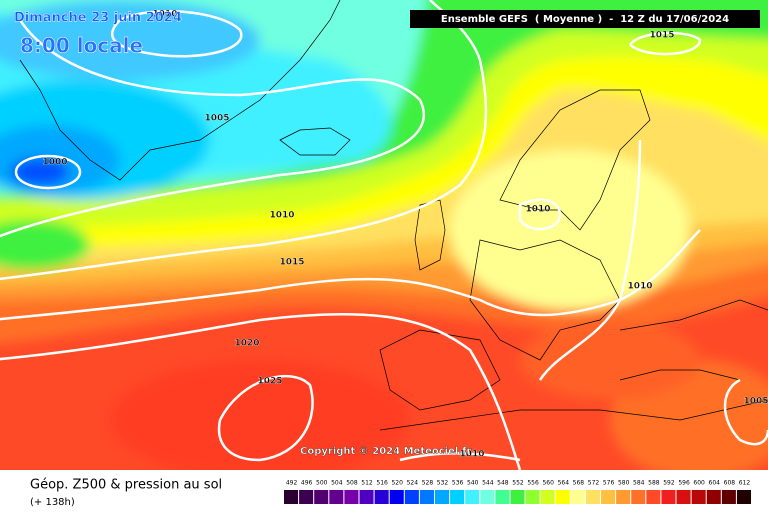 Image resolution: width=768 pixels, height=512 pixels. Describe the element at coordinates (367, 483) in the screenshot. I see `scale-label: 512` at that location.